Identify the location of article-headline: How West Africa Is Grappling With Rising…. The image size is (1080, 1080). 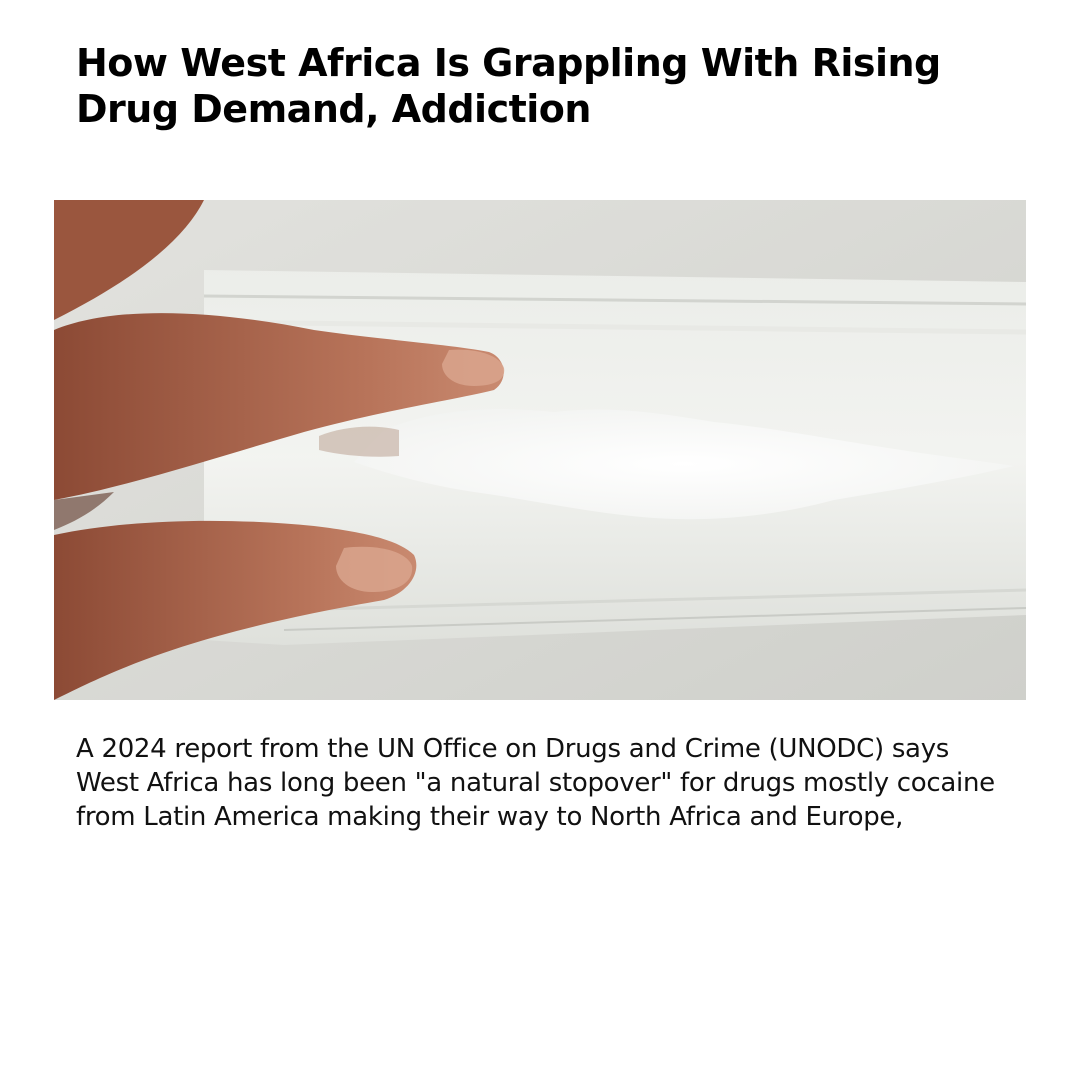
(508, 86).